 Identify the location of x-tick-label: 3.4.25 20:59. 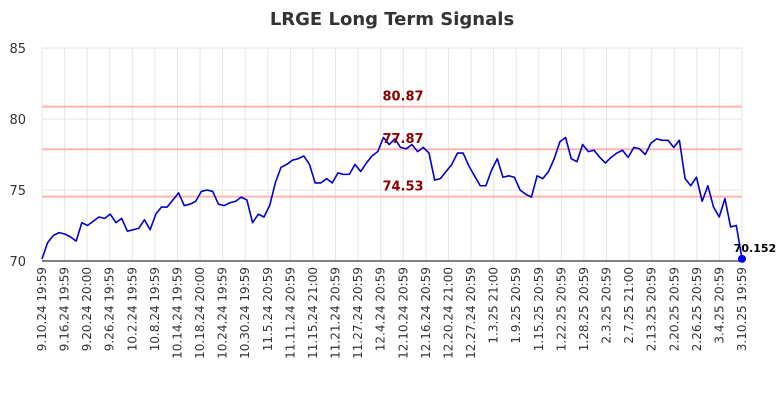
(719, 305).